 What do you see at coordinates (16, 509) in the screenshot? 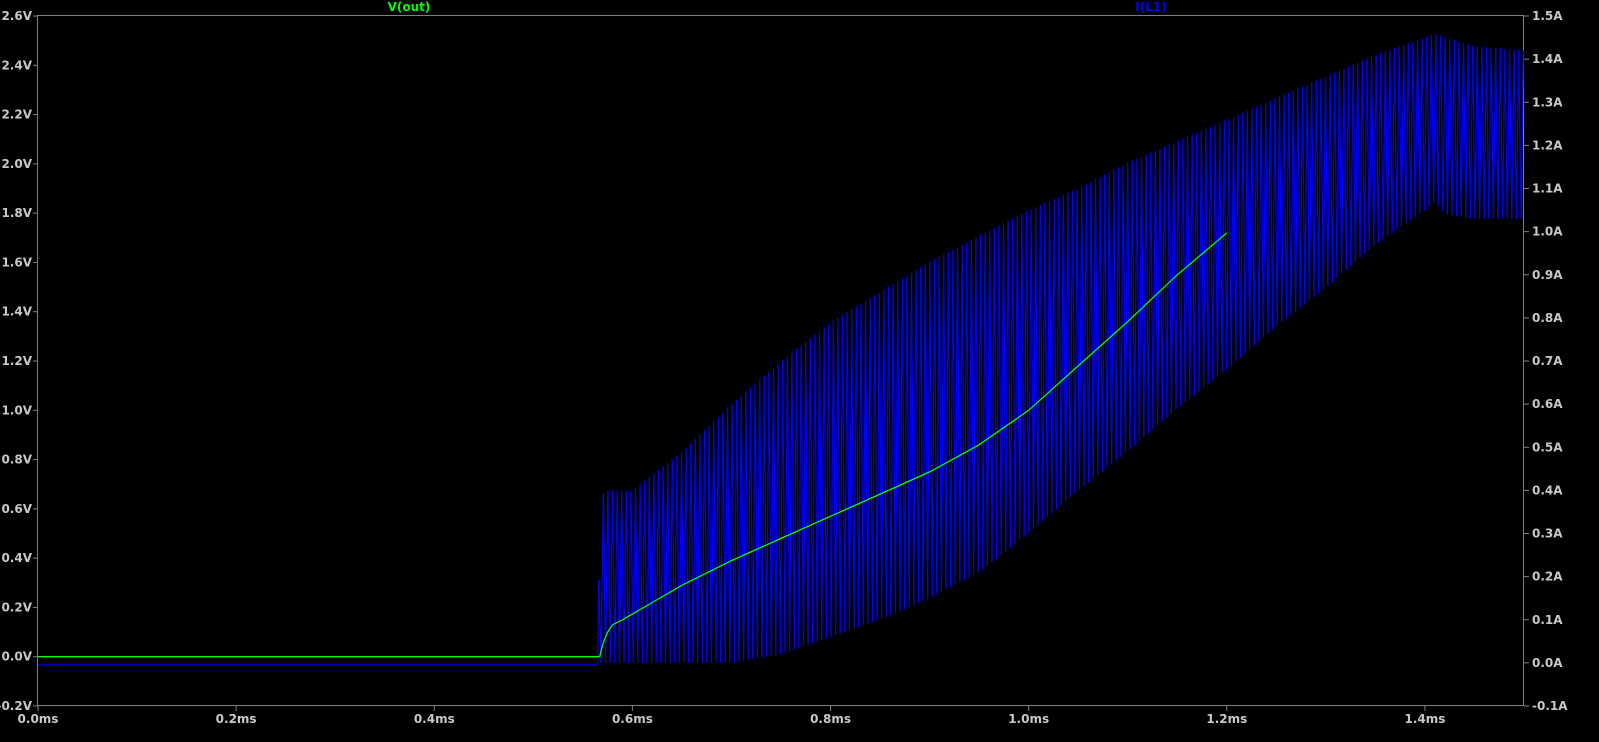
I see `left-axis-tick-label: 0.6V` at bounding box center [16, 509].